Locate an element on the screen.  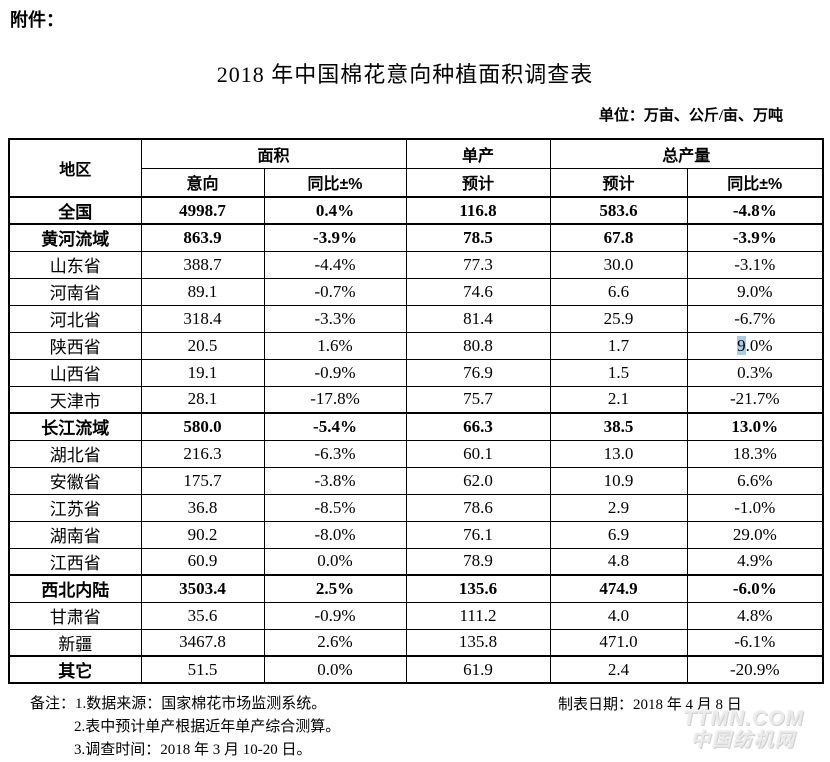
note-line-3: 3.调查时间：2018 年 3 月 10-20 日。 is located at coordinates (193, 750).